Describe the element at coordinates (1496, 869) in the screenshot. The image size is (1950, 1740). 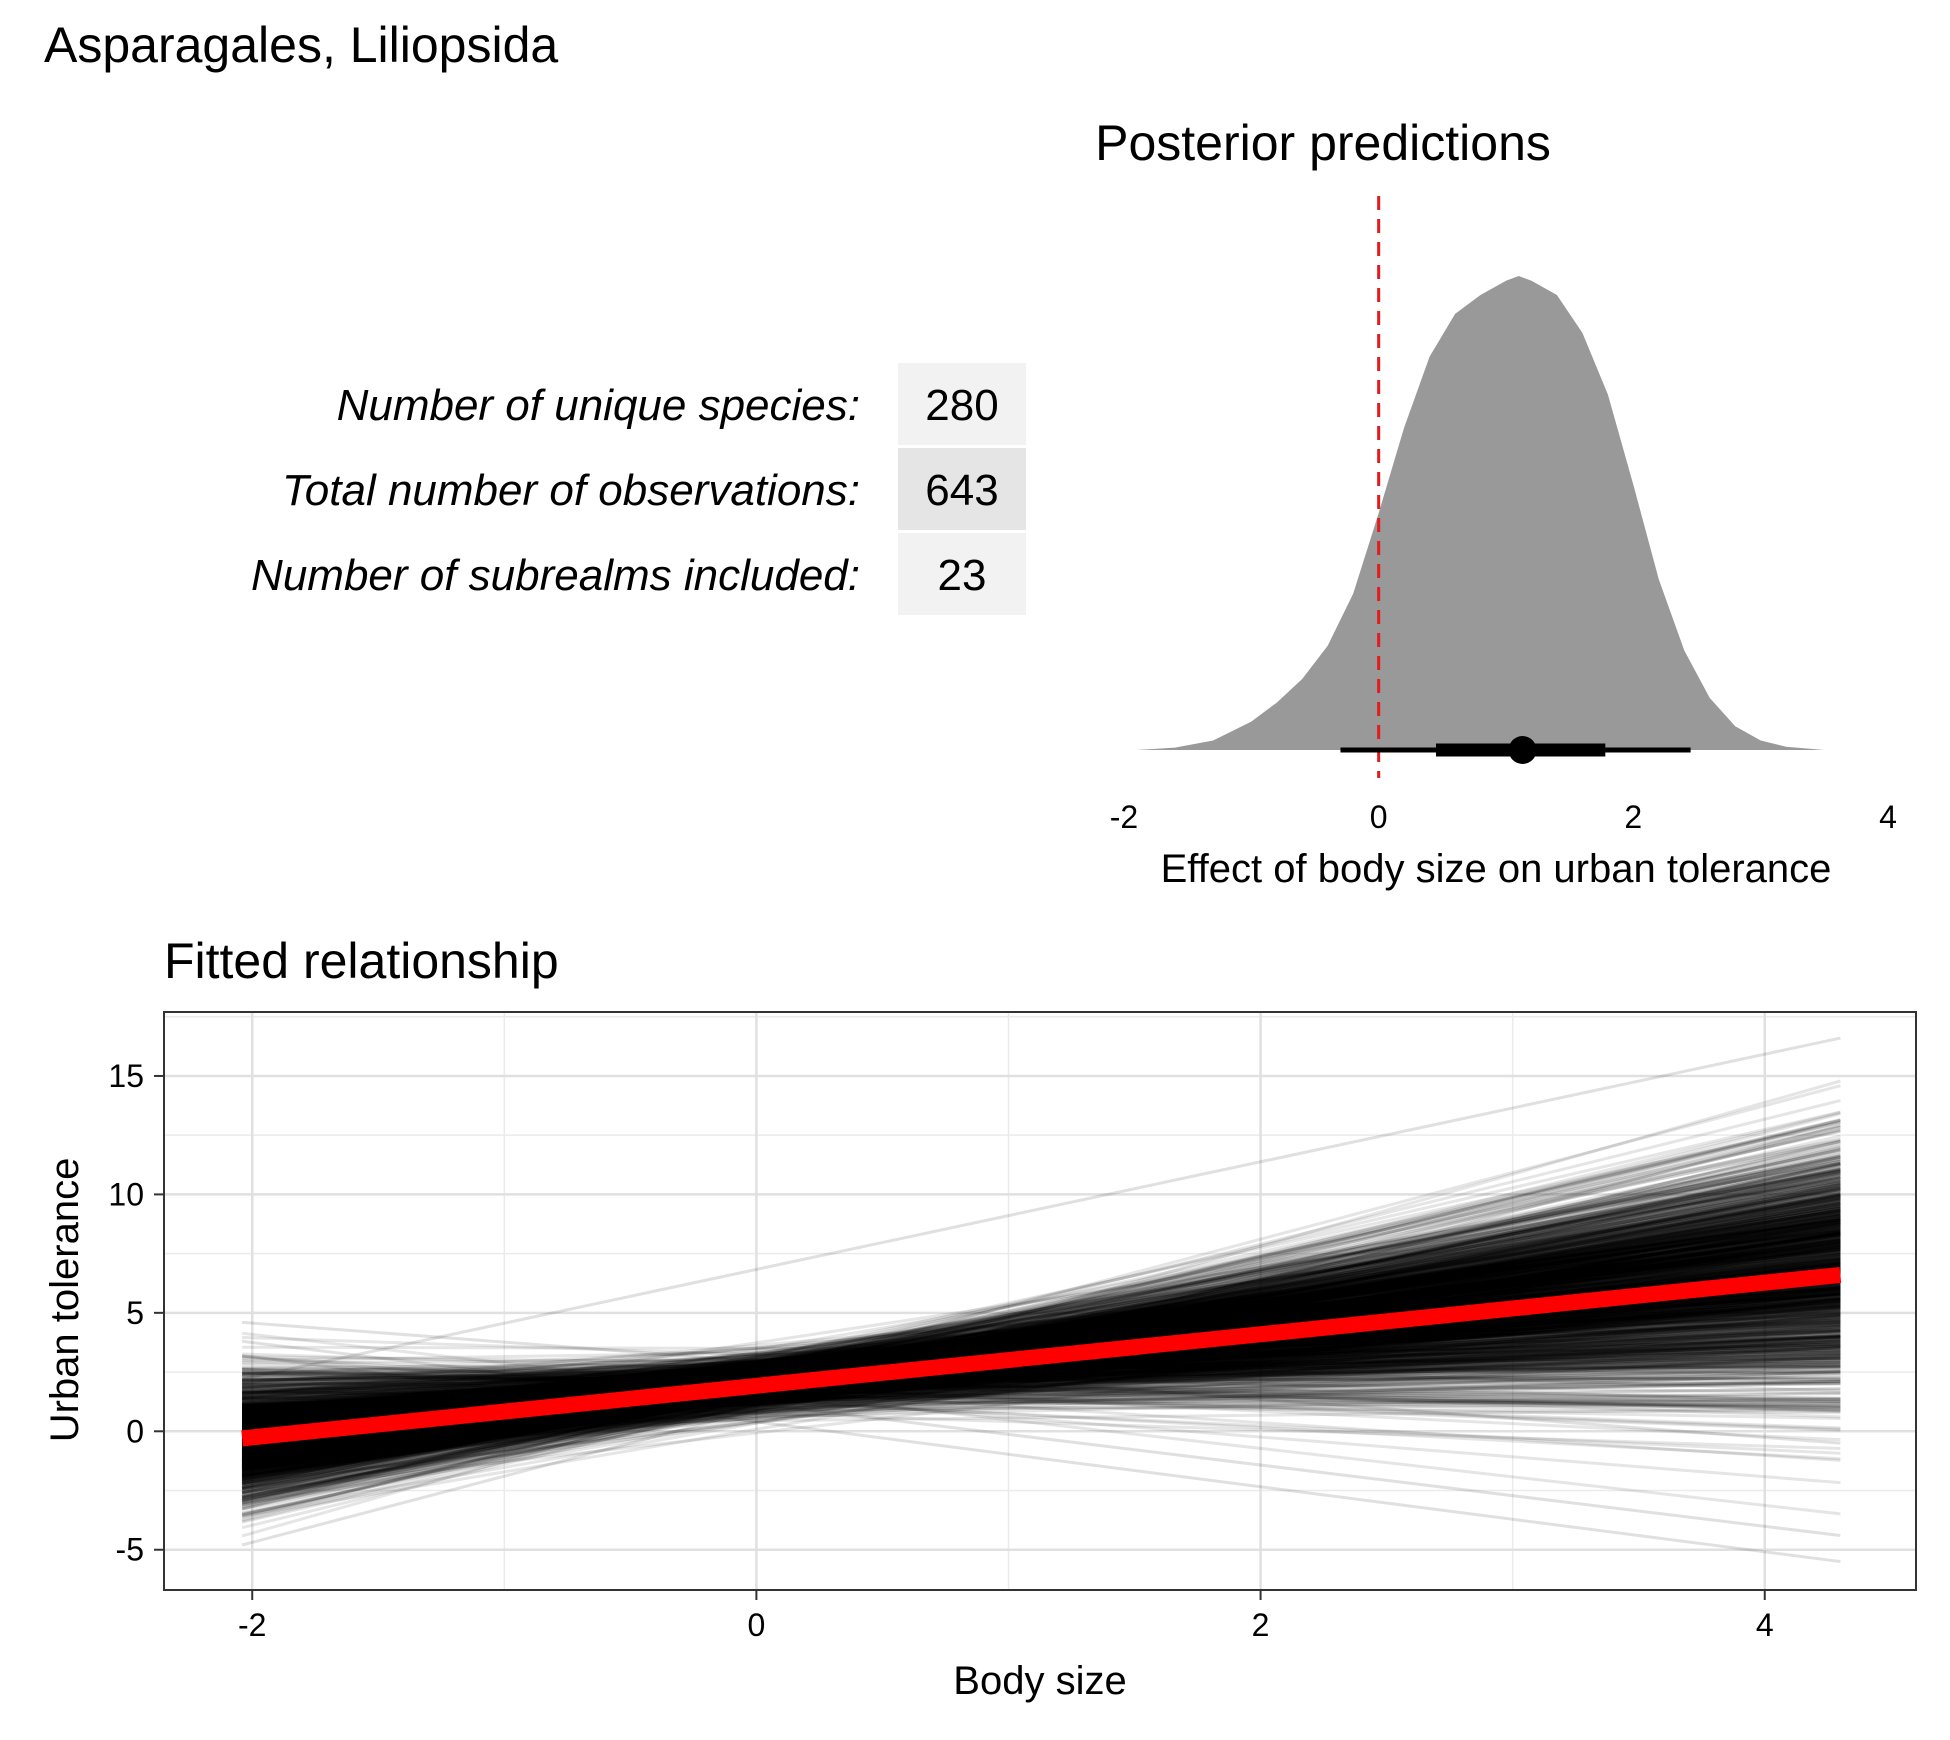
I see `posterior-x-label: Effect of body size on urban tolerance` at that location.